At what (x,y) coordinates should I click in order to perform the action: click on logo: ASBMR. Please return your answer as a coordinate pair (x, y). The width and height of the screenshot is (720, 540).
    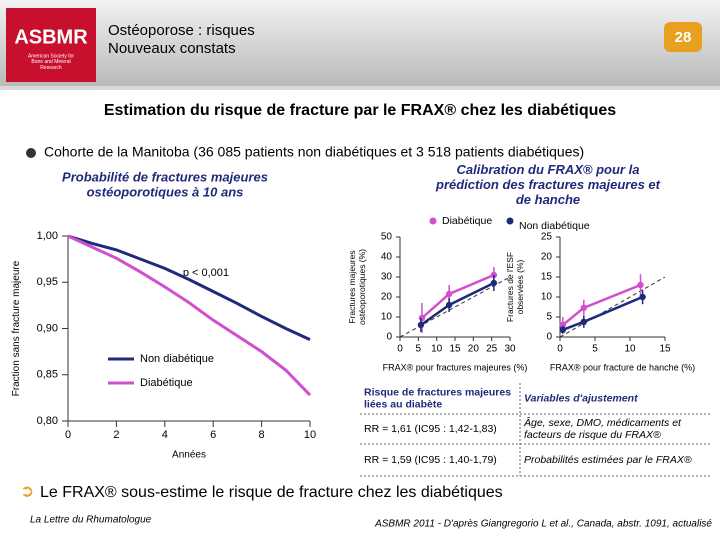
    Looking at the image, I should click on (51, 37).